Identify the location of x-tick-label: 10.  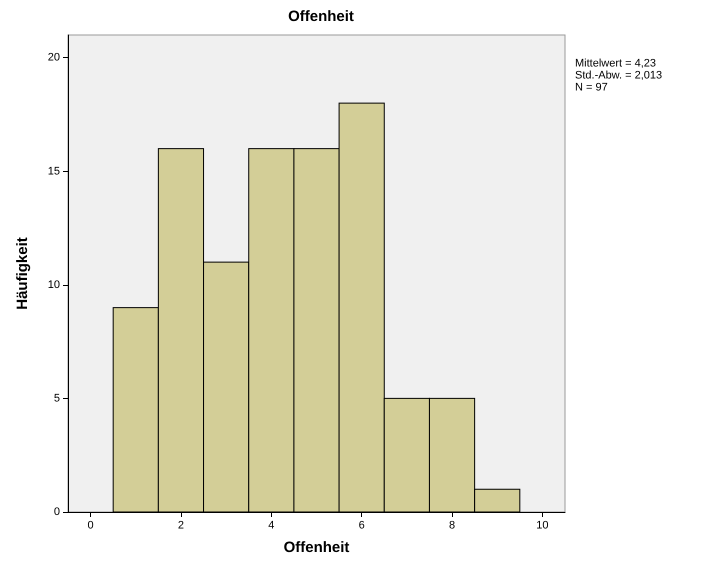
(542, 526).